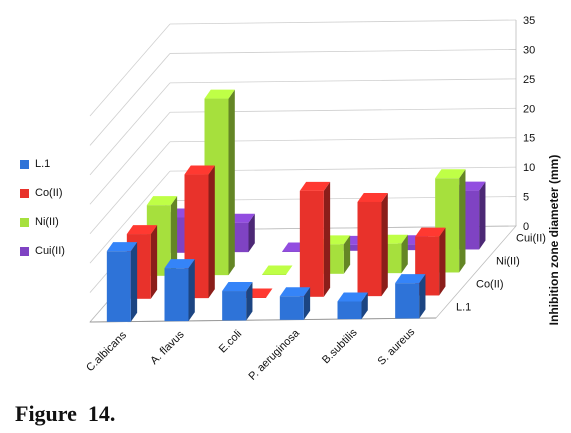  I want to click on figure-caption: Figure 14., so click(65, 413).